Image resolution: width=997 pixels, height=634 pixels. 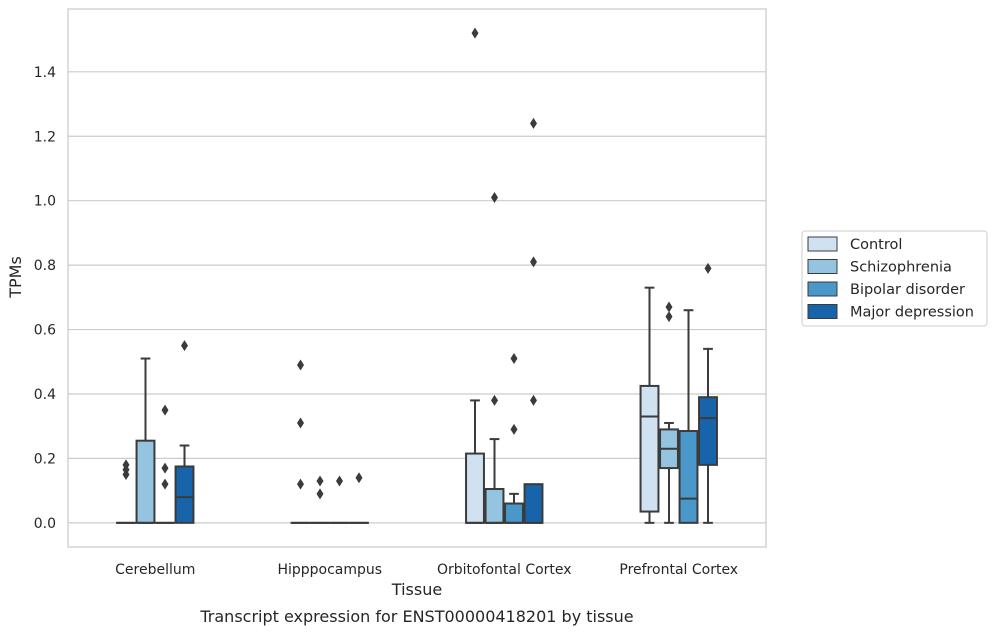 I want to click on legend-frame, so click(x=894, y=278).